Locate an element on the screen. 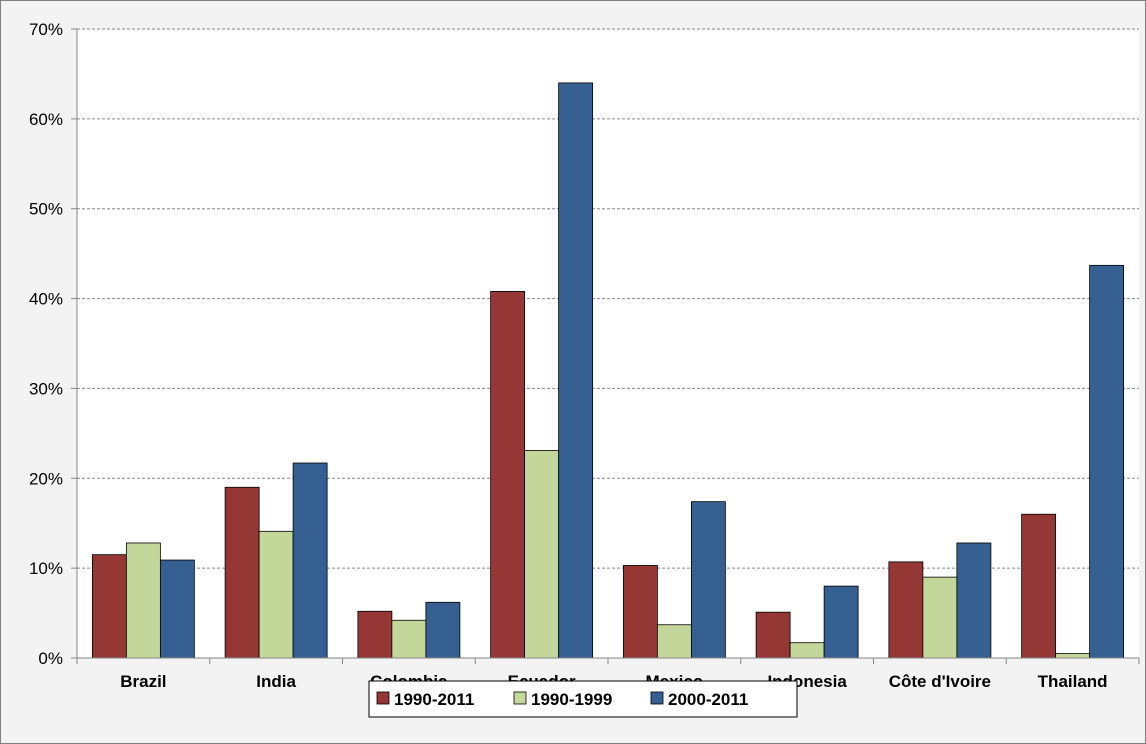 This screenshot has width=1146, height=744. bar-1990-1999-Colombia is located at coordinates (409, 639).